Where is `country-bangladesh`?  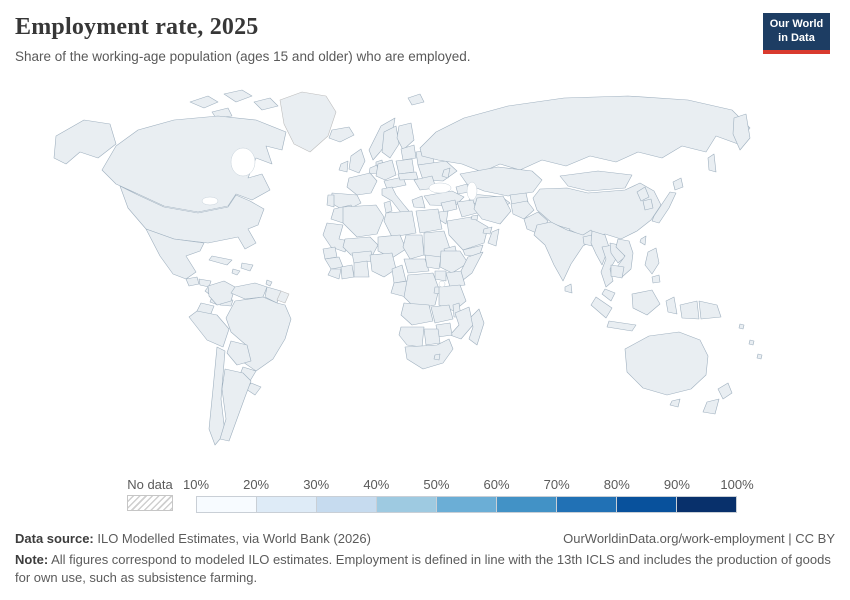 country-bangladesh is located at coordinates (587, 240).